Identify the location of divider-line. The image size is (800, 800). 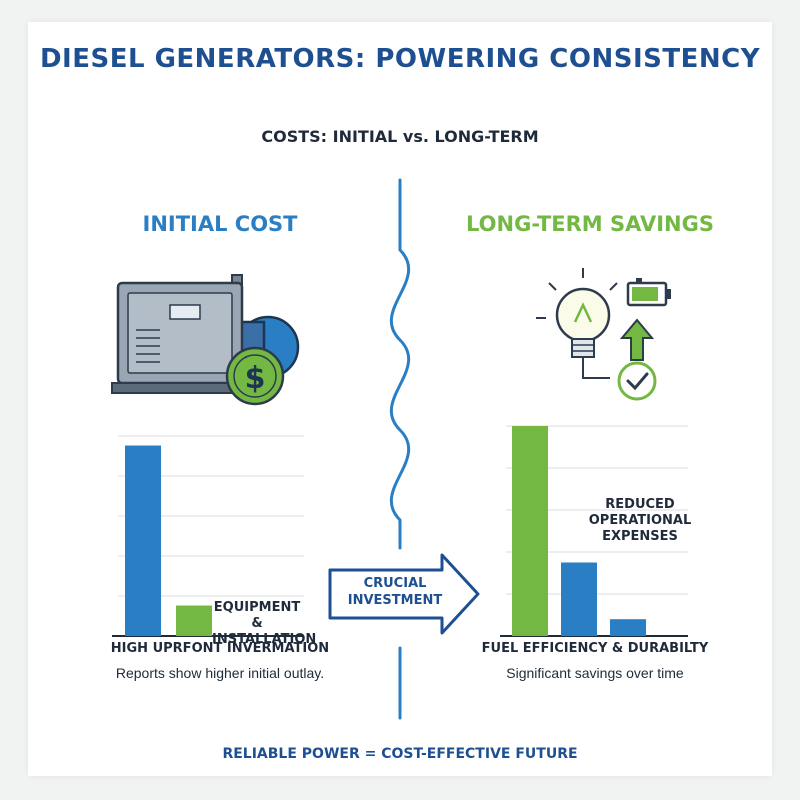
(400, 364).